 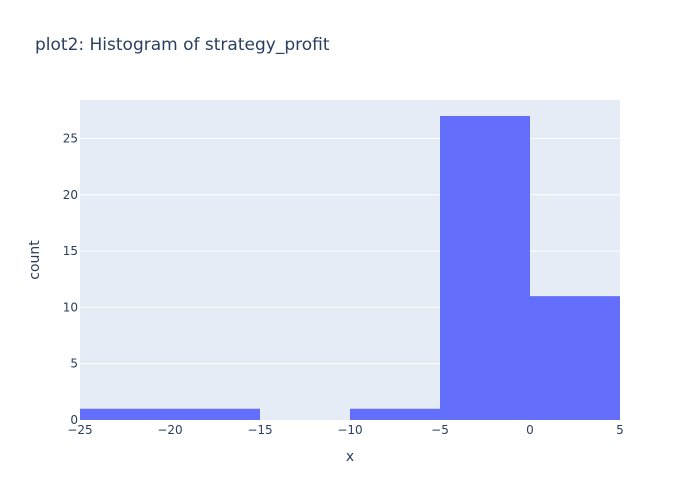 What do you see at coordinates (350, 457) in the screenshot?
I see `x-axis-title: x` at bounding box center [350, 457].